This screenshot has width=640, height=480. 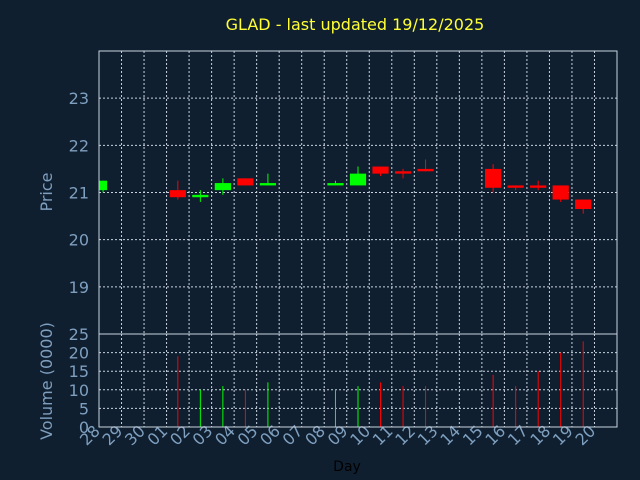 I want to click on volume-tick-label: 0, so click(x=84, y=427).